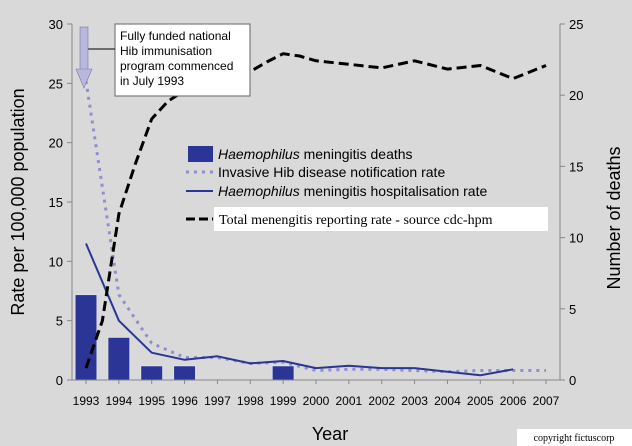  I want to click on legend-total-box, so click(381, 219).